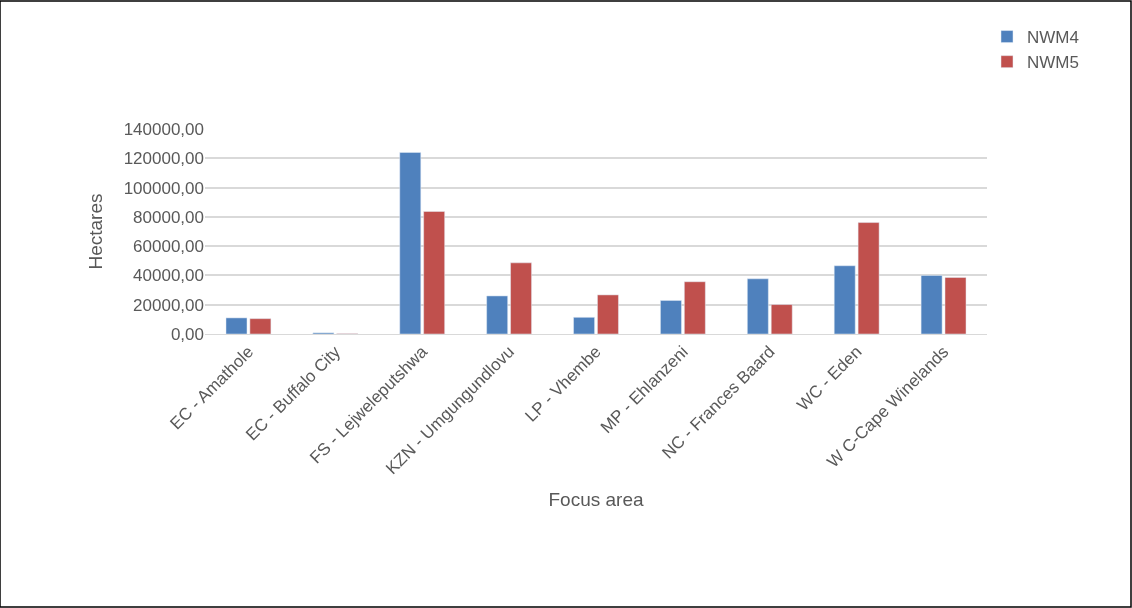  Describe the element at coordinates (168, 247) in the screenshot. I see `y-tick-label: 60000,00` at that location.